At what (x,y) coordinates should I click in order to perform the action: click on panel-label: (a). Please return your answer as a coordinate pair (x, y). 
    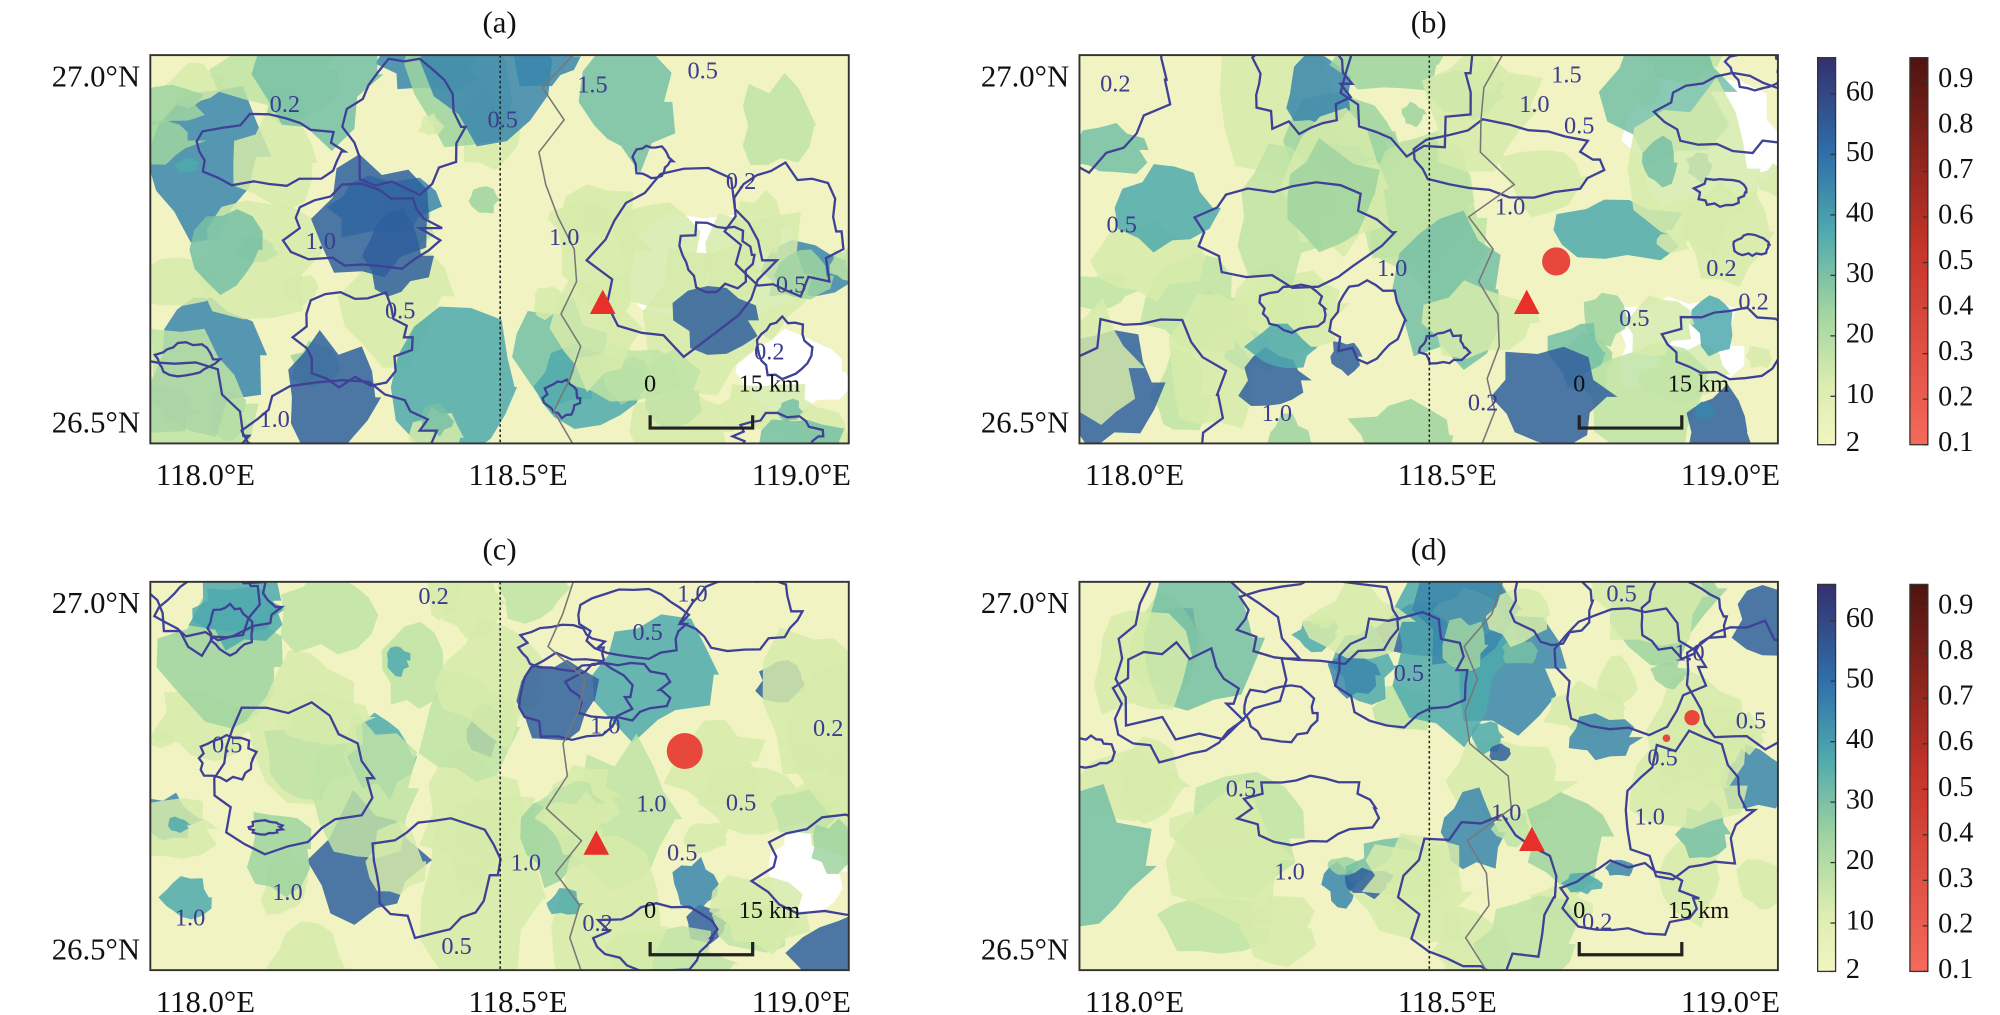
    Looking at the image, I should click on (499, 23).